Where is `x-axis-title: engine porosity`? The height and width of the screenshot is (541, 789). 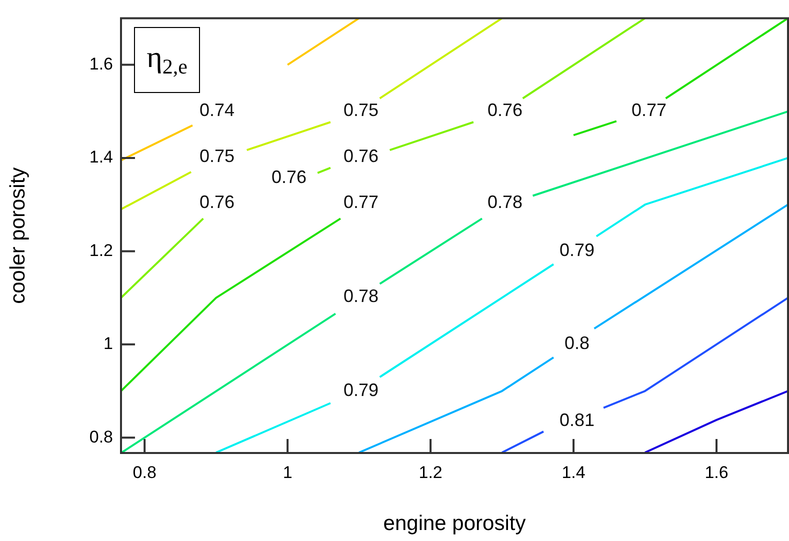
x-axis-title: engine porosity is located at coordinates (454, 524).